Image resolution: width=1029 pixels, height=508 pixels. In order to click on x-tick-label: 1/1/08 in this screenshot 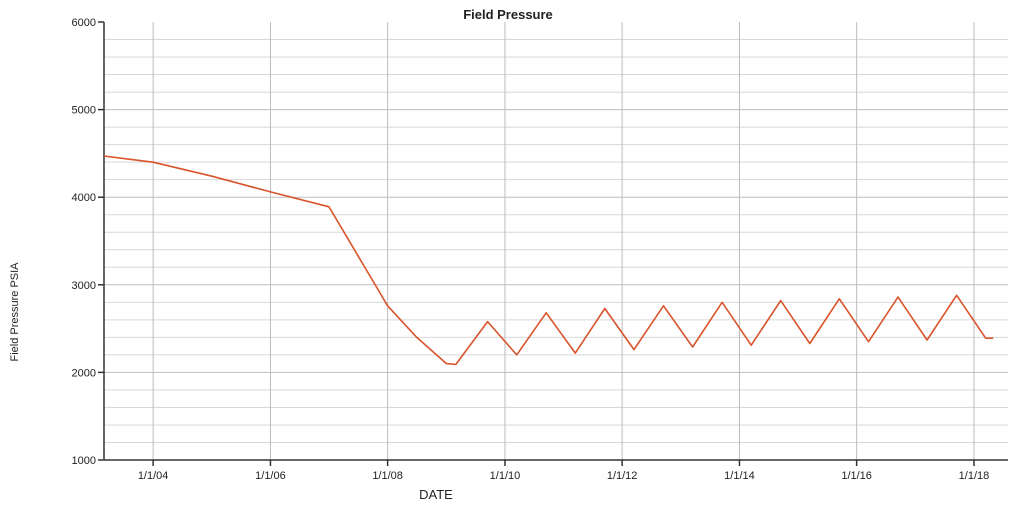, I will do `click(387, 476)`.